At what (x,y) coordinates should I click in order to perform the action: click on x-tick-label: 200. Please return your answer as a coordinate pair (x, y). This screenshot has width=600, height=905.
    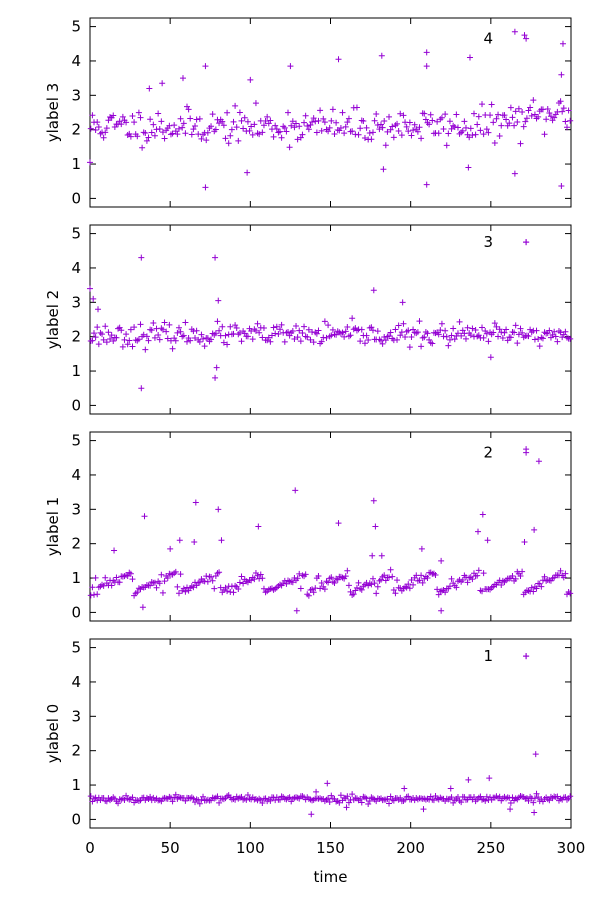
    Looking at the image, I should click on (410, 848).